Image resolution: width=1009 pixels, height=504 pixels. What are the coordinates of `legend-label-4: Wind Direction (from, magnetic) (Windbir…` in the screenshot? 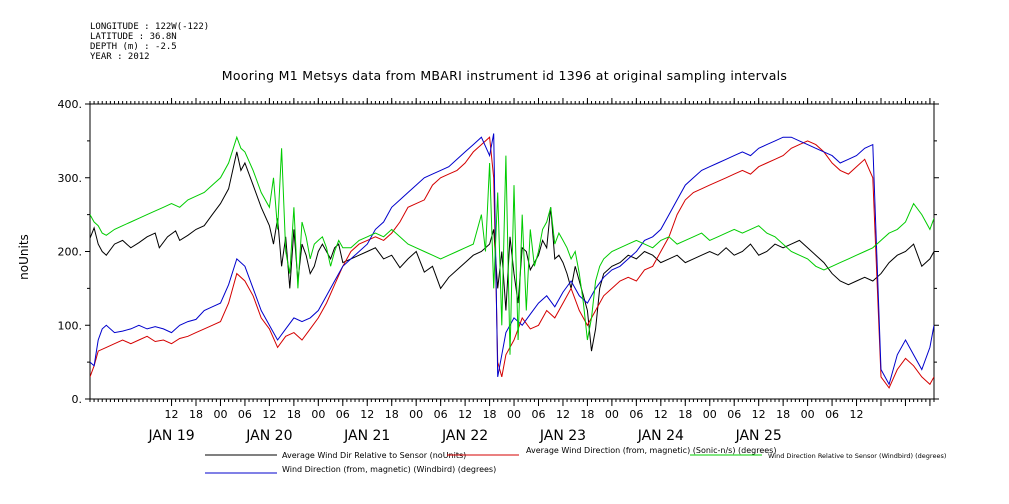 It's located at (389, 469).